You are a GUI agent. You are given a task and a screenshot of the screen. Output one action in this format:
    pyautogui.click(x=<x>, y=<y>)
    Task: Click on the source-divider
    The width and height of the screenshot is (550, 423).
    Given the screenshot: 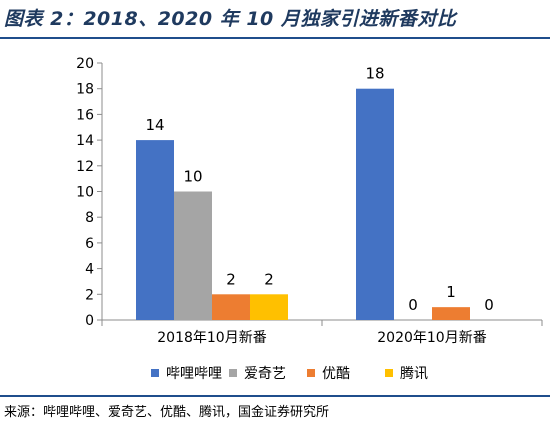 What is the action you would take?
    pyautogui.click(x=275, y=396)
    